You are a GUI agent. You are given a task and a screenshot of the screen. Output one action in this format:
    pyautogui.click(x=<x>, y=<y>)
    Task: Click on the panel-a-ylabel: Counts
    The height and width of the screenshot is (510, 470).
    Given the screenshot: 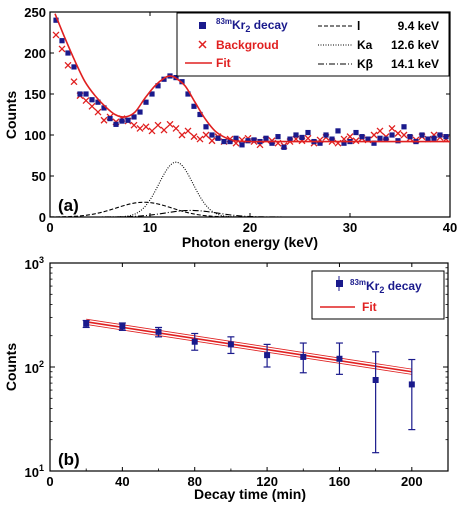 What is the action you would take?
    pyautogui.click(x=11, y=115)
    